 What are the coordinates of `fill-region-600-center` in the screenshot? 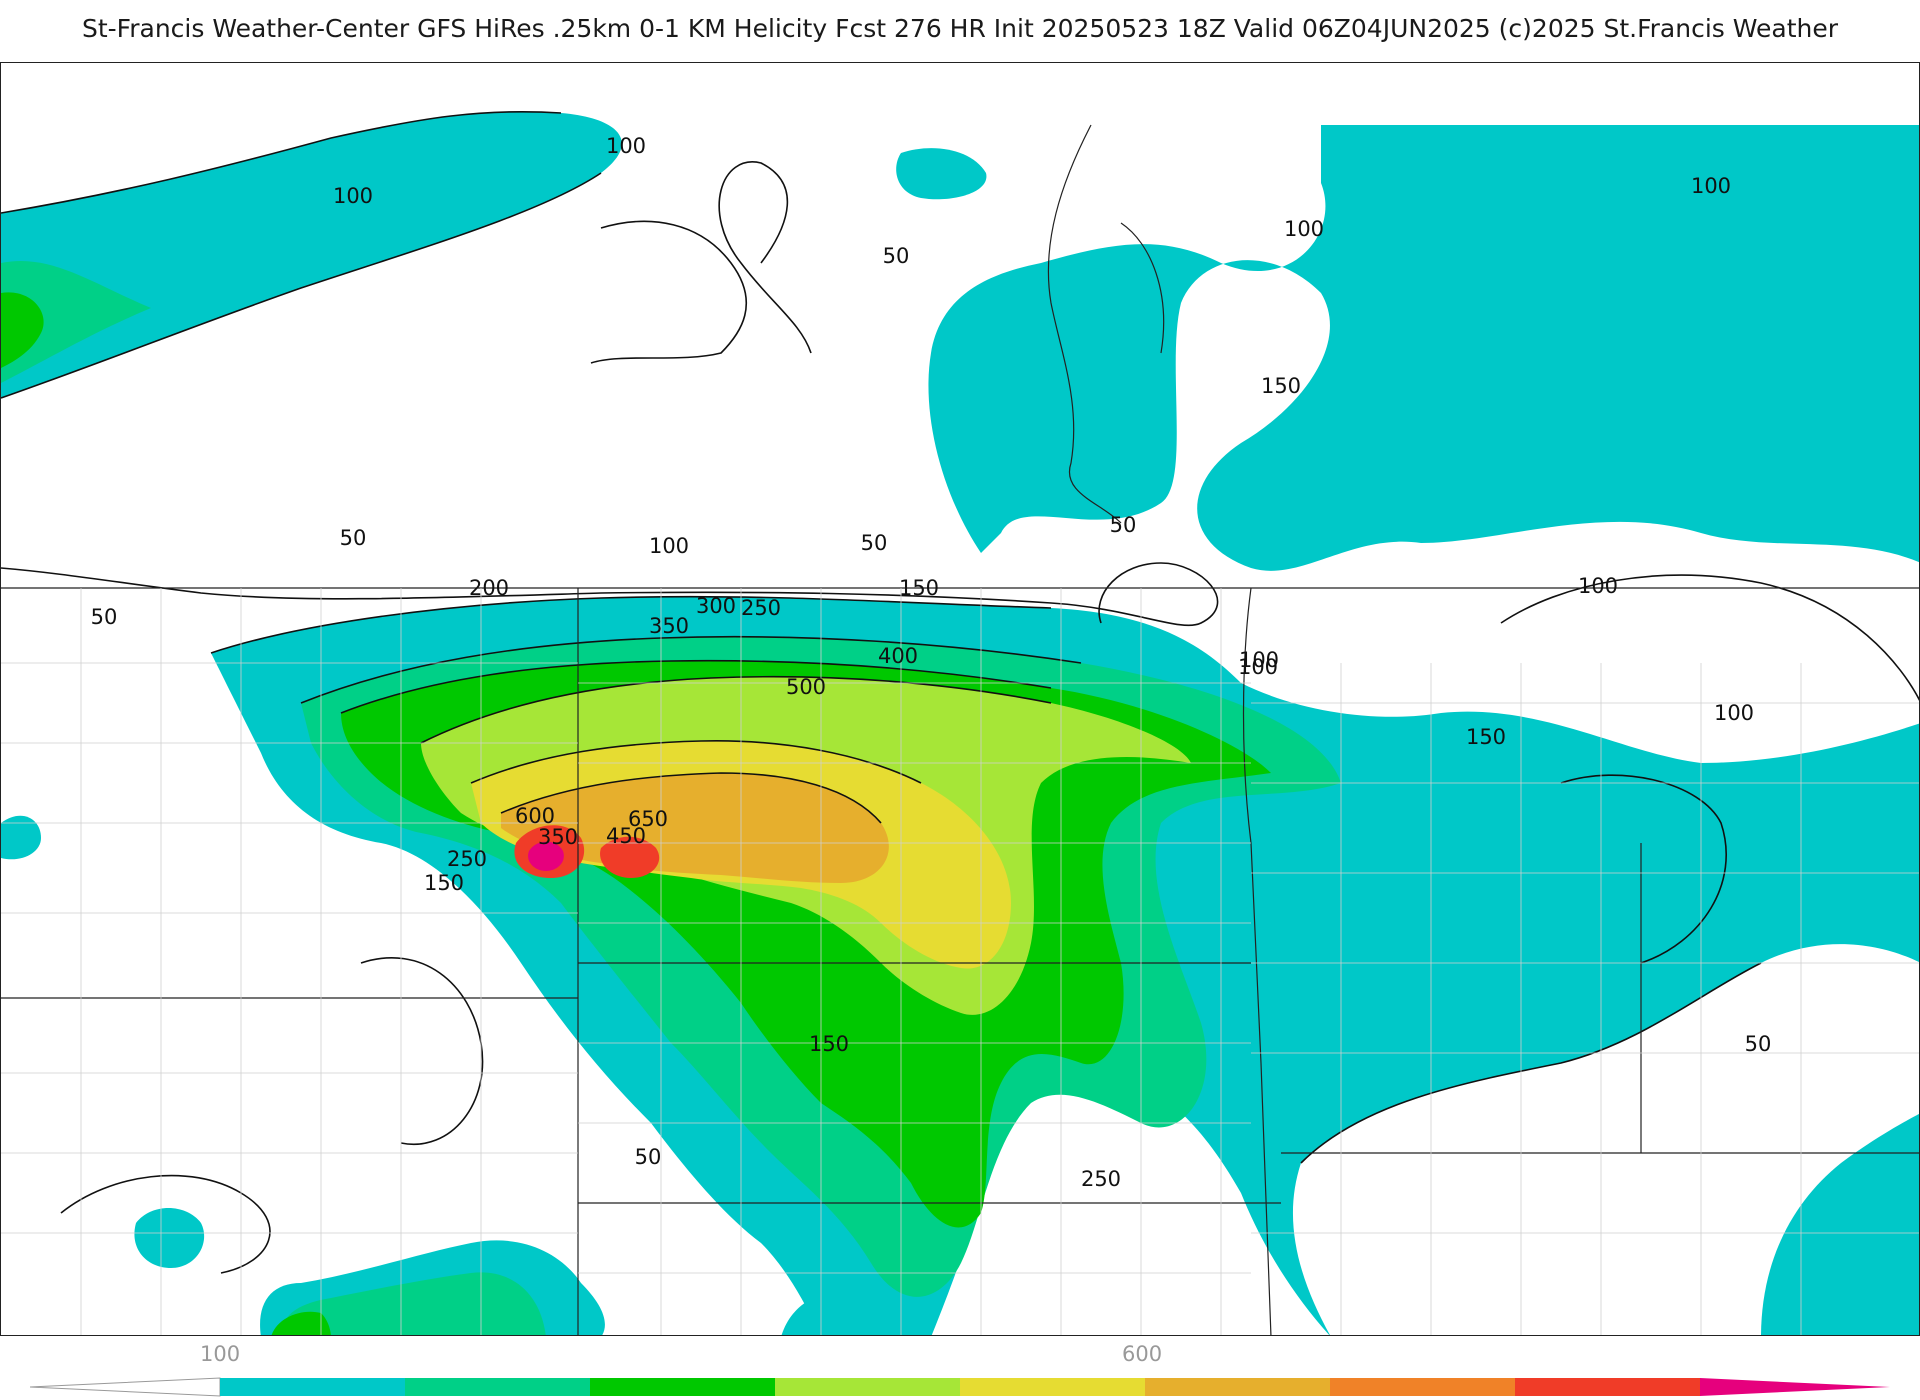 It's located at (630, 857).